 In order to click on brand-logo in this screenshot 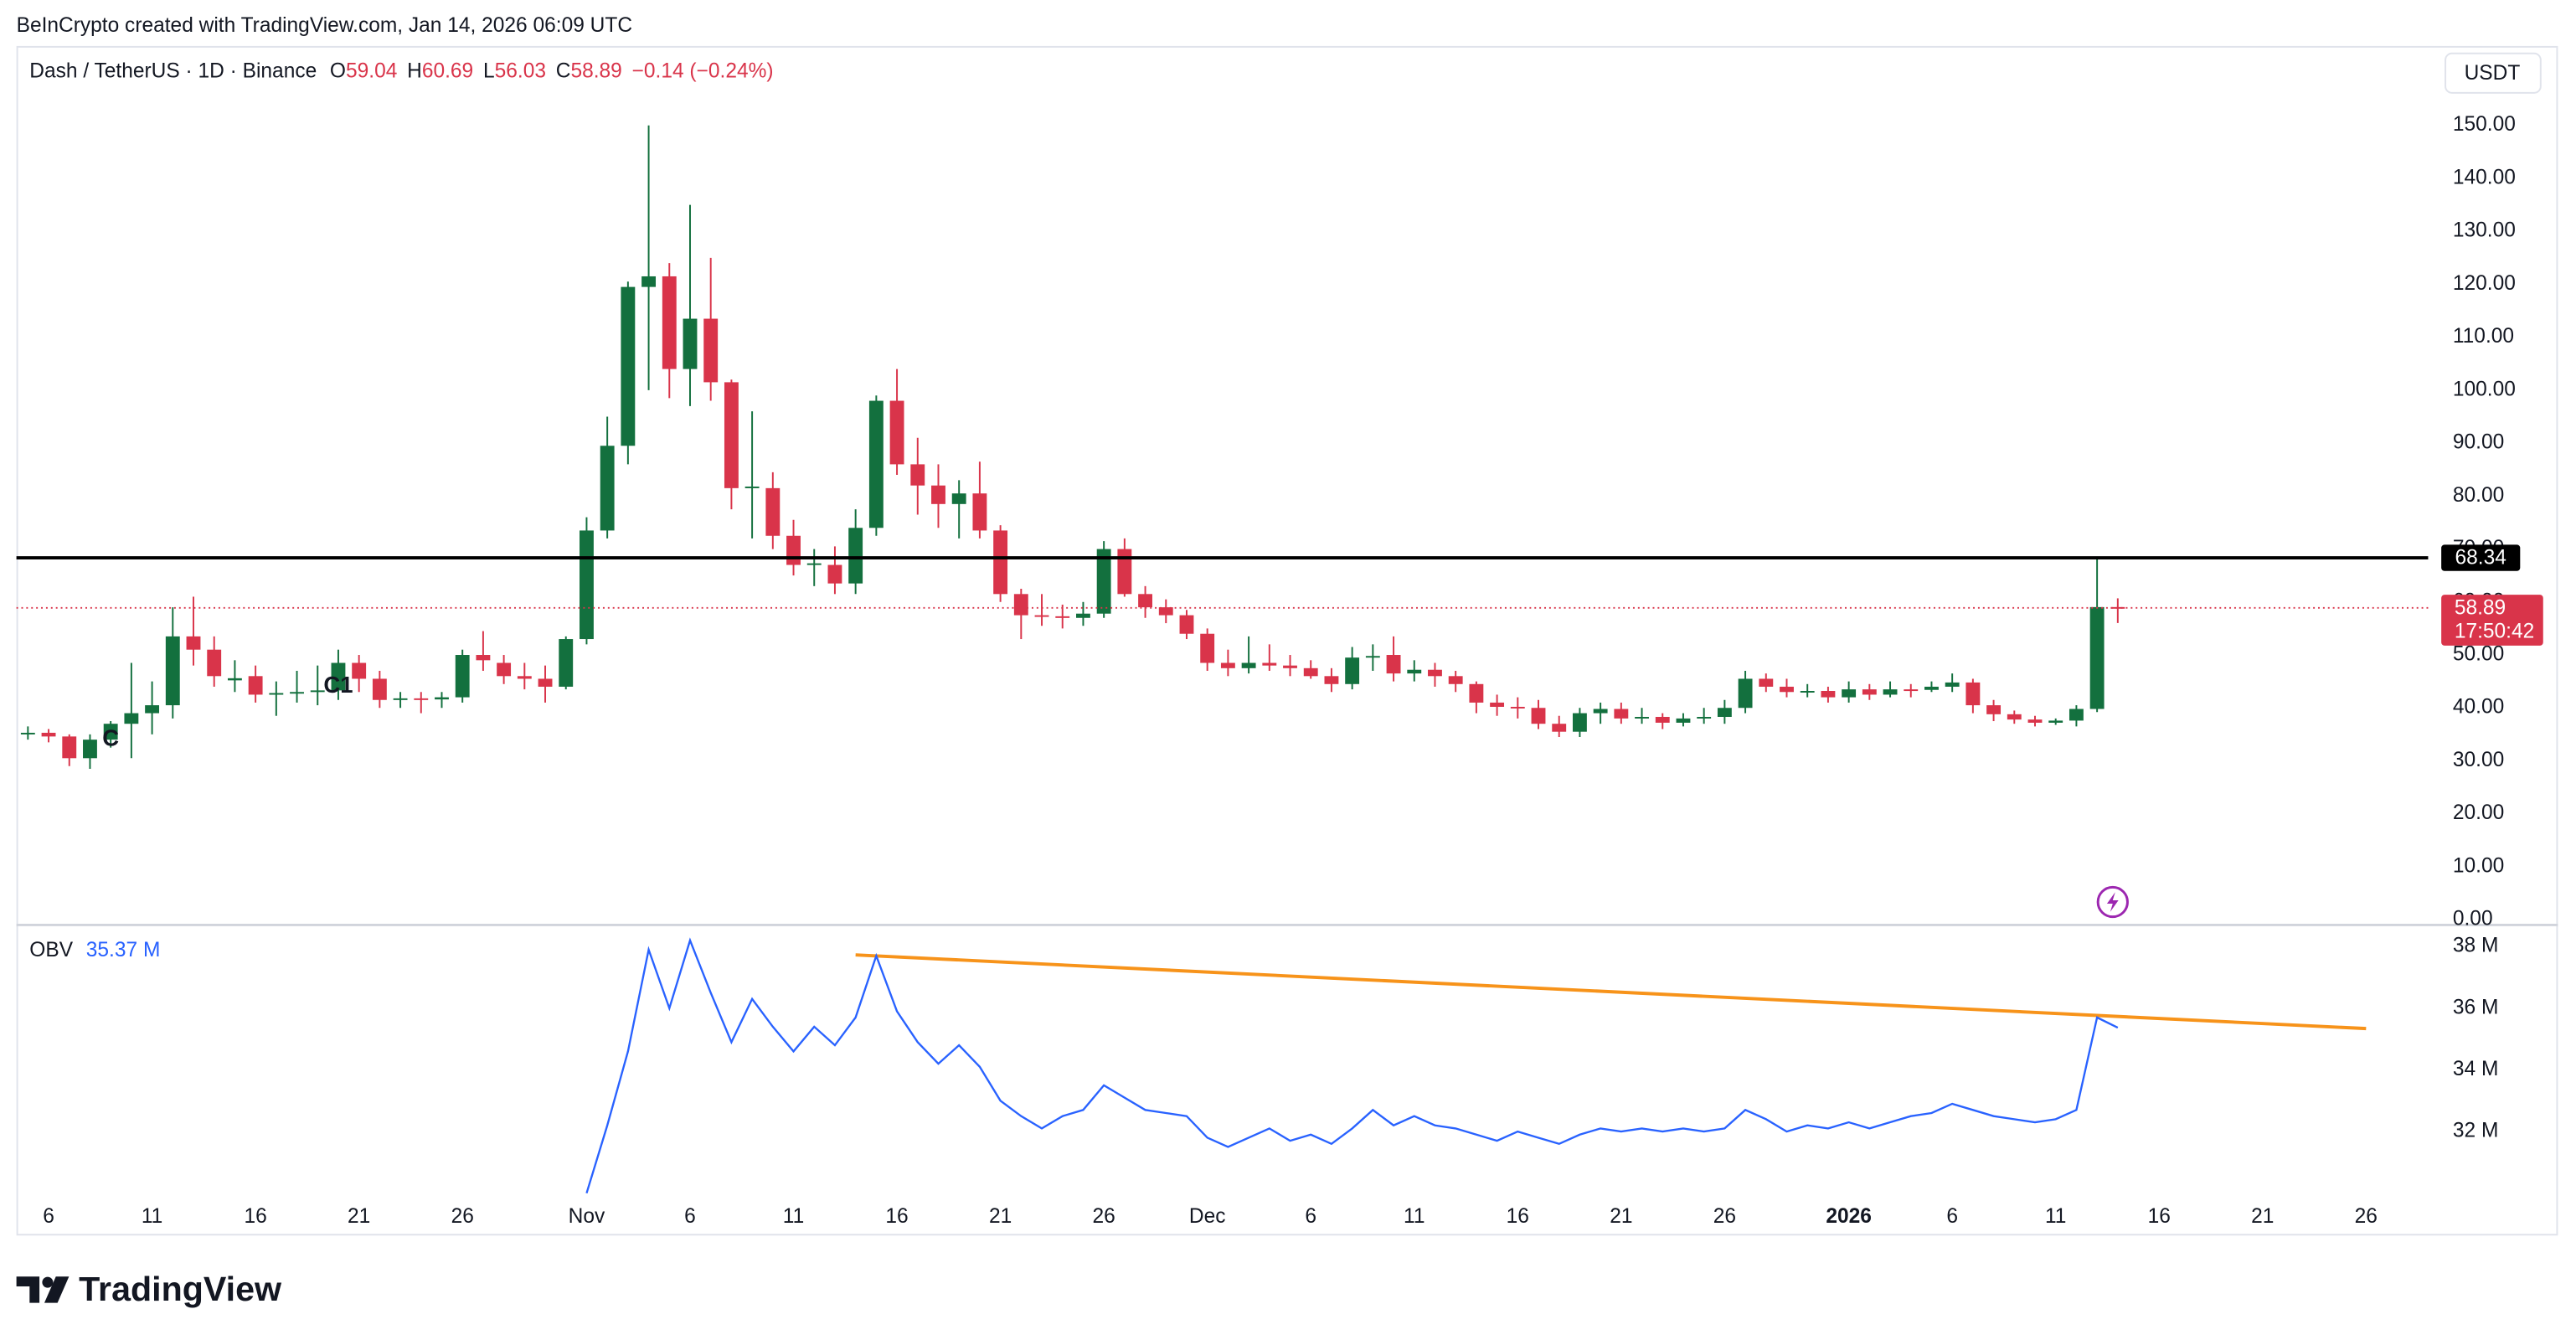, I will do `click(43, 1289)`.